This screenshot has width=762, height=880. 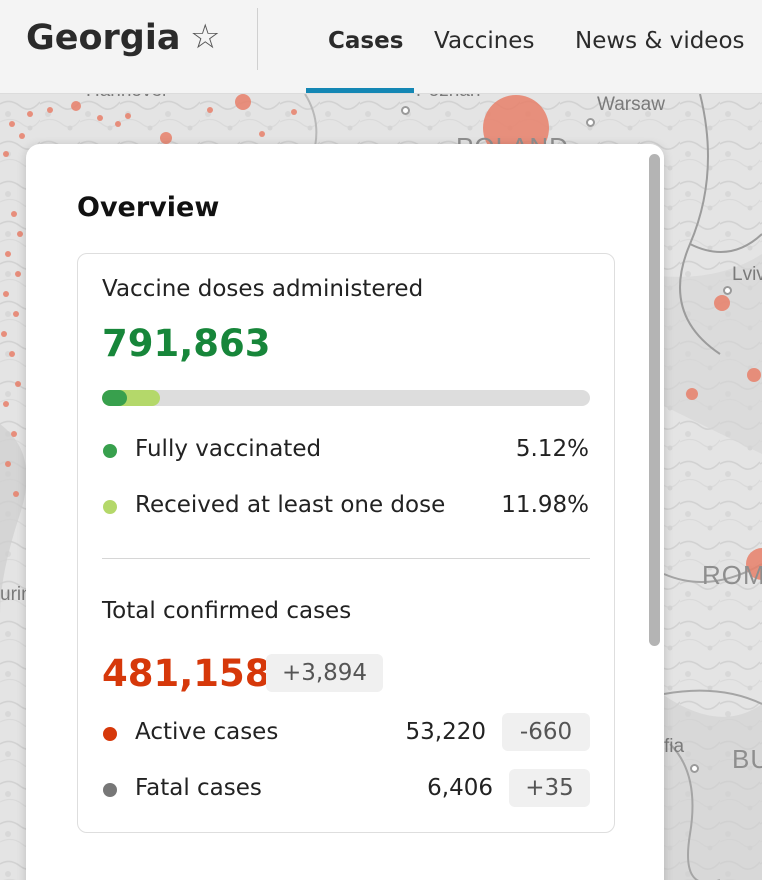 I want to click on star-favorite-icon: ☆, so click(x=205, y=37).